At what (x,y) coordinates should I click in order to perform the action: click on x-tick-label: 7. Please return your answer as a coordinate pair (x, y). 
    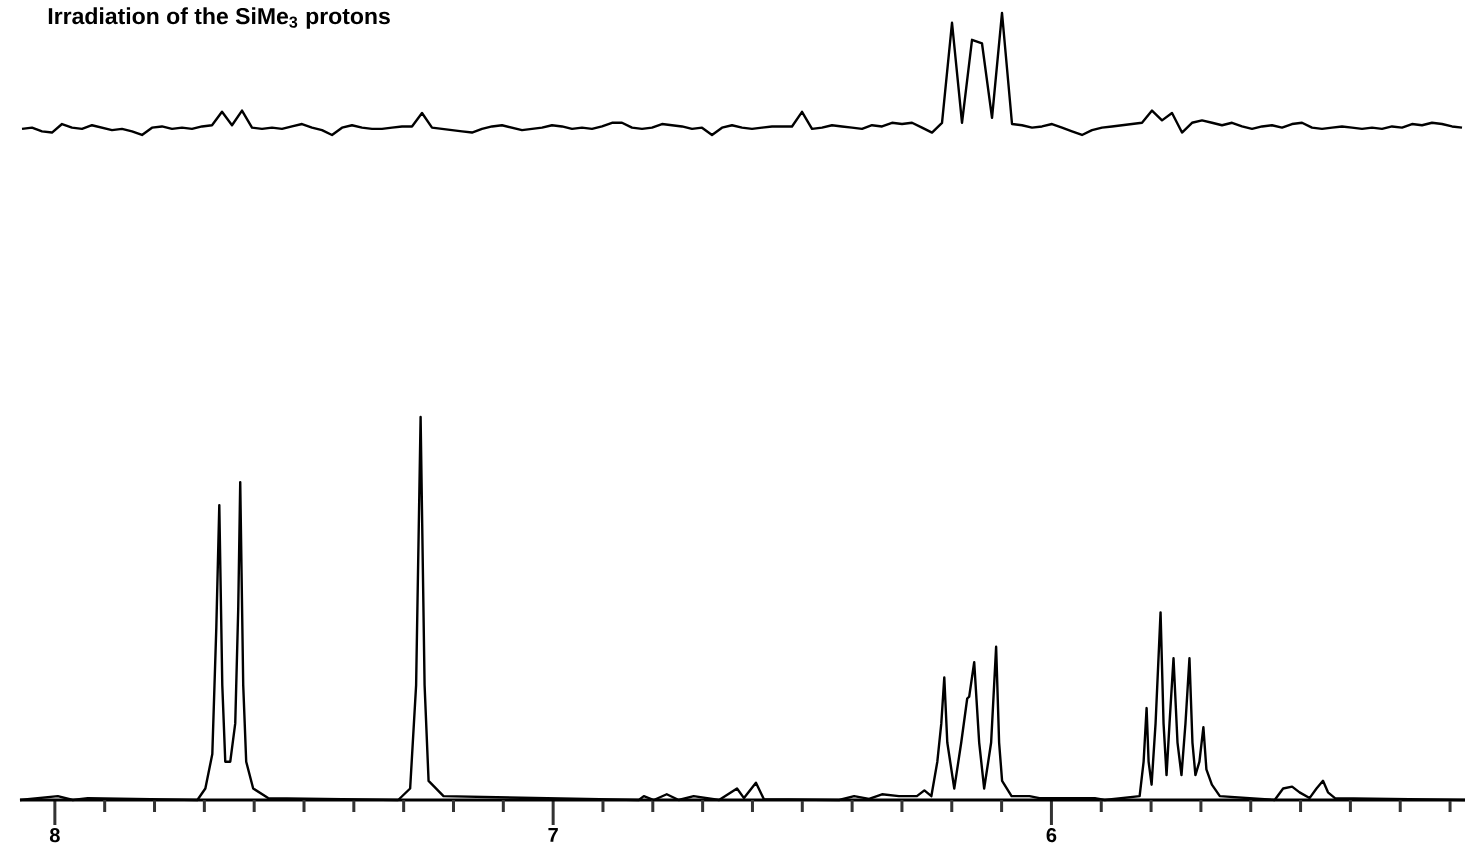
    Looking at the image, I should click on (553, 835).